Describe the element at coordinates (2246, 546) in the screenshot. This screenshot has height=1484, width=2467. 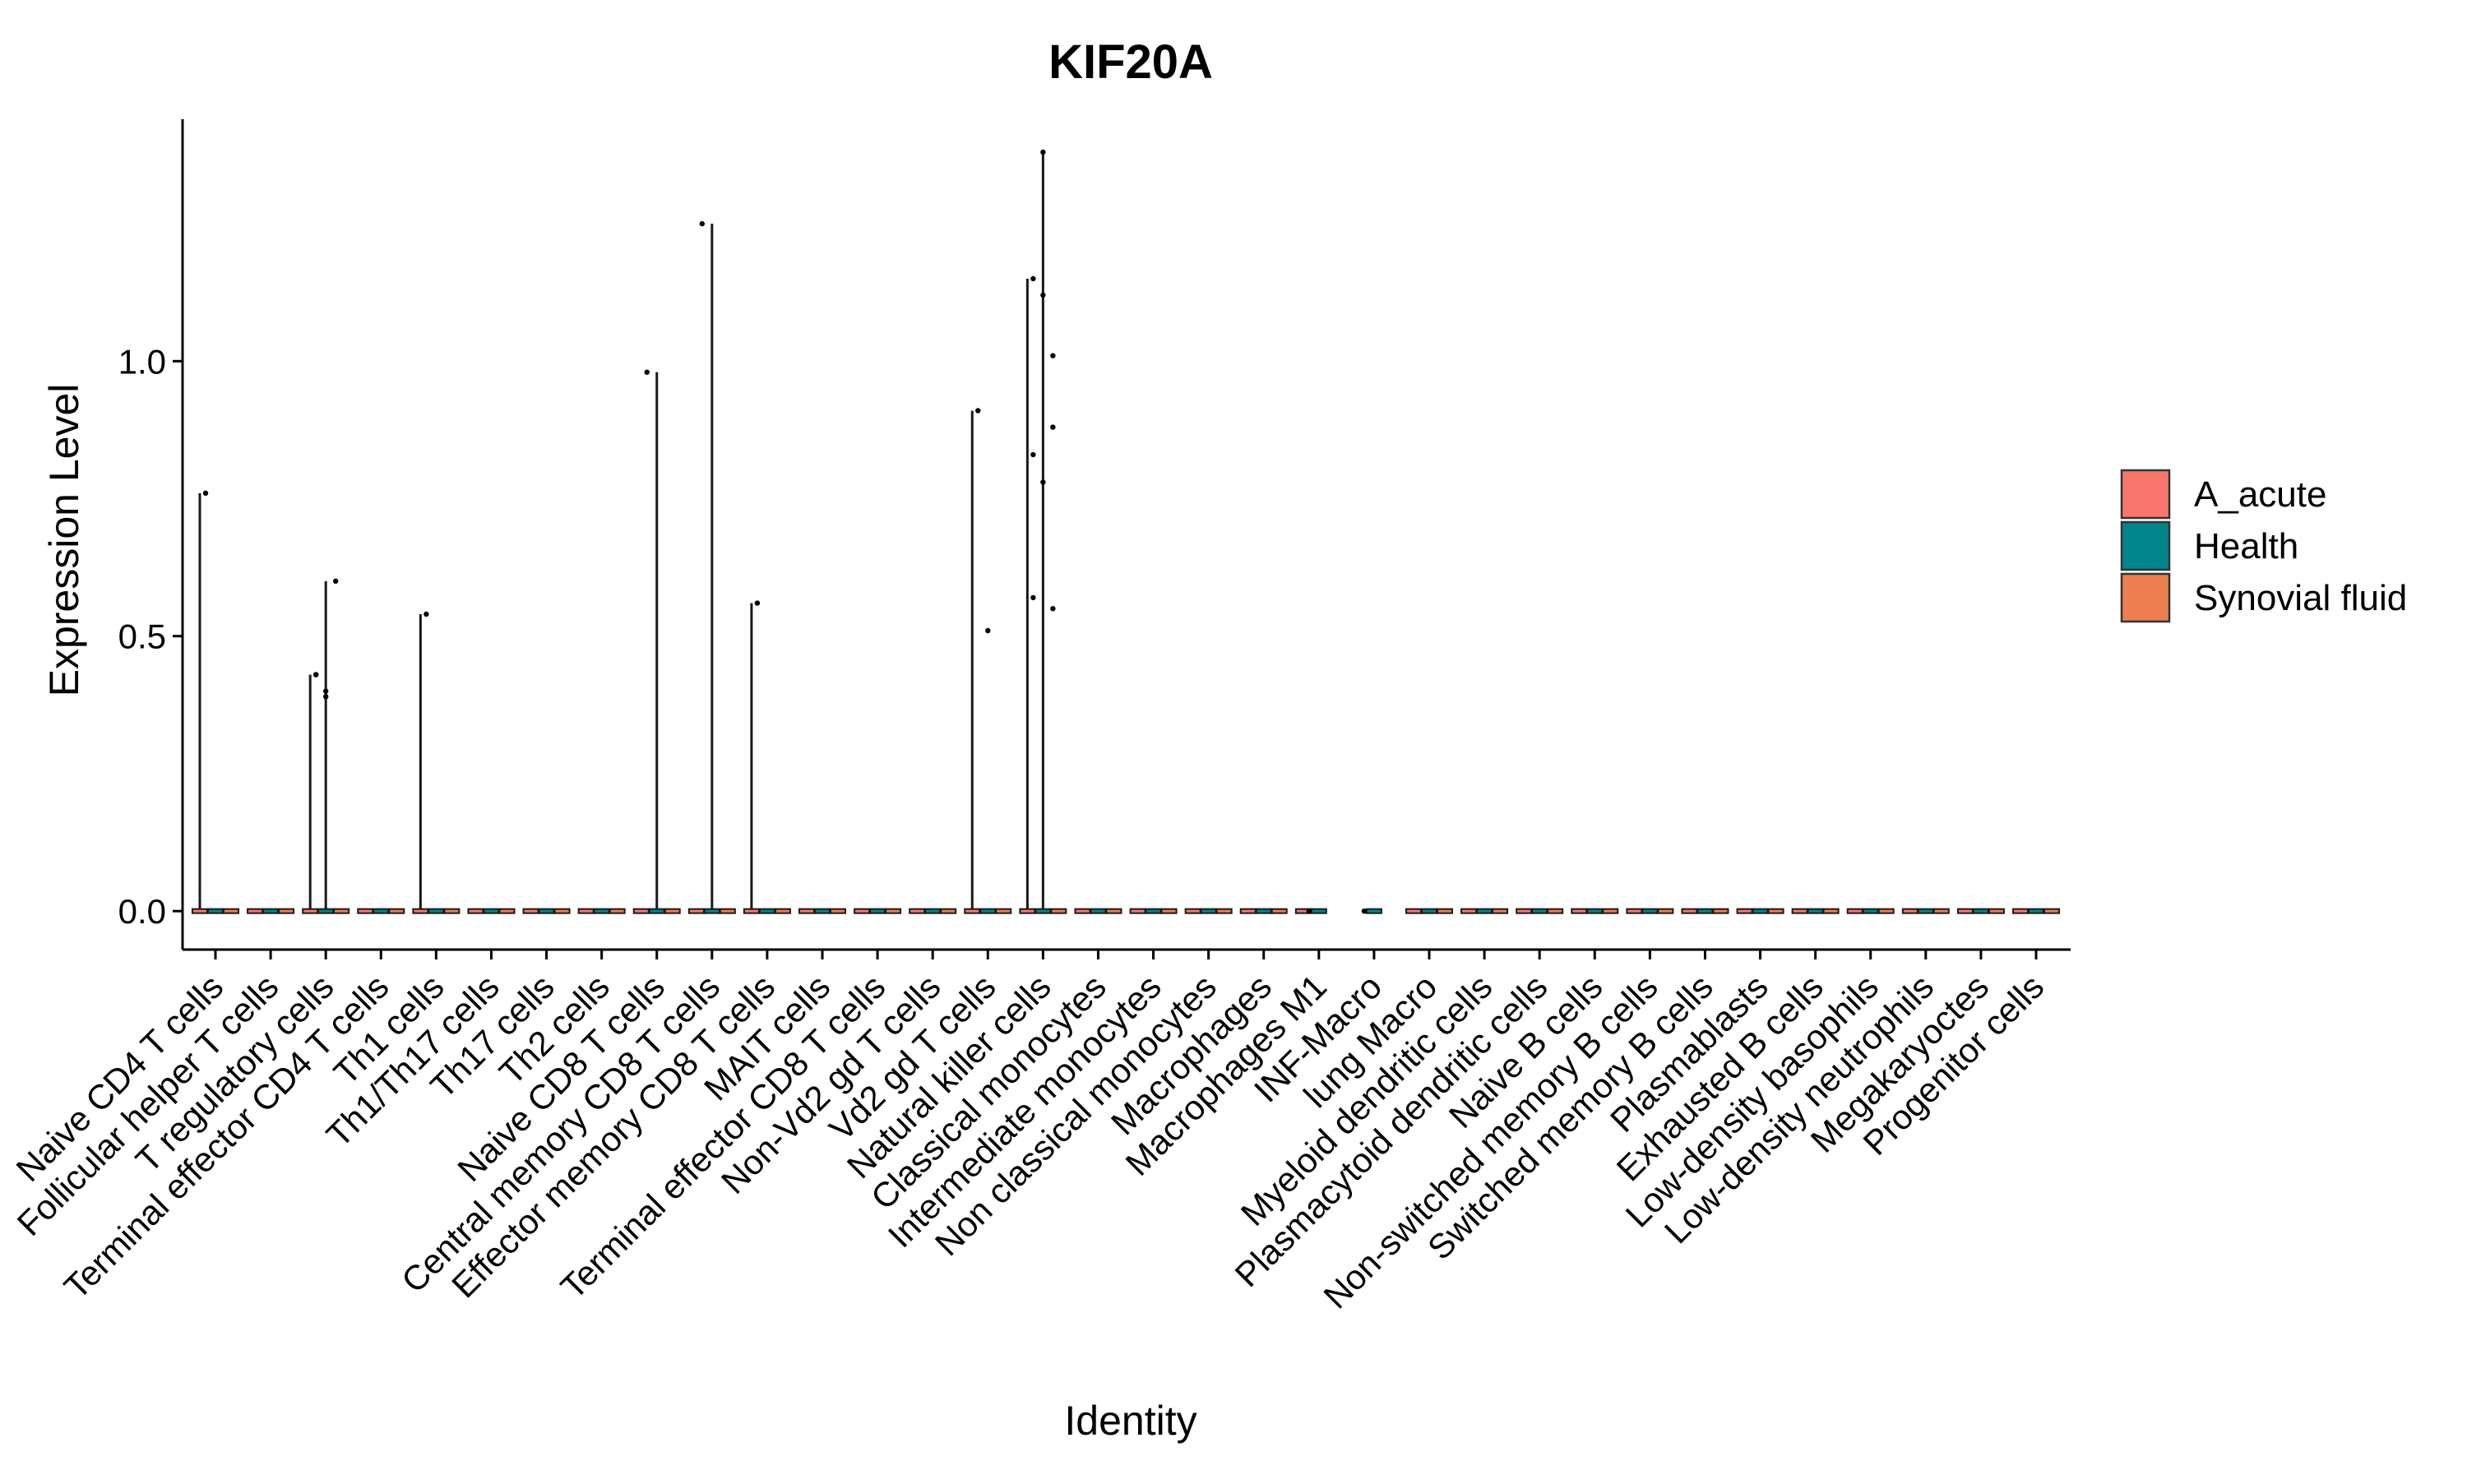
I see `legend-label: Health` at that location.